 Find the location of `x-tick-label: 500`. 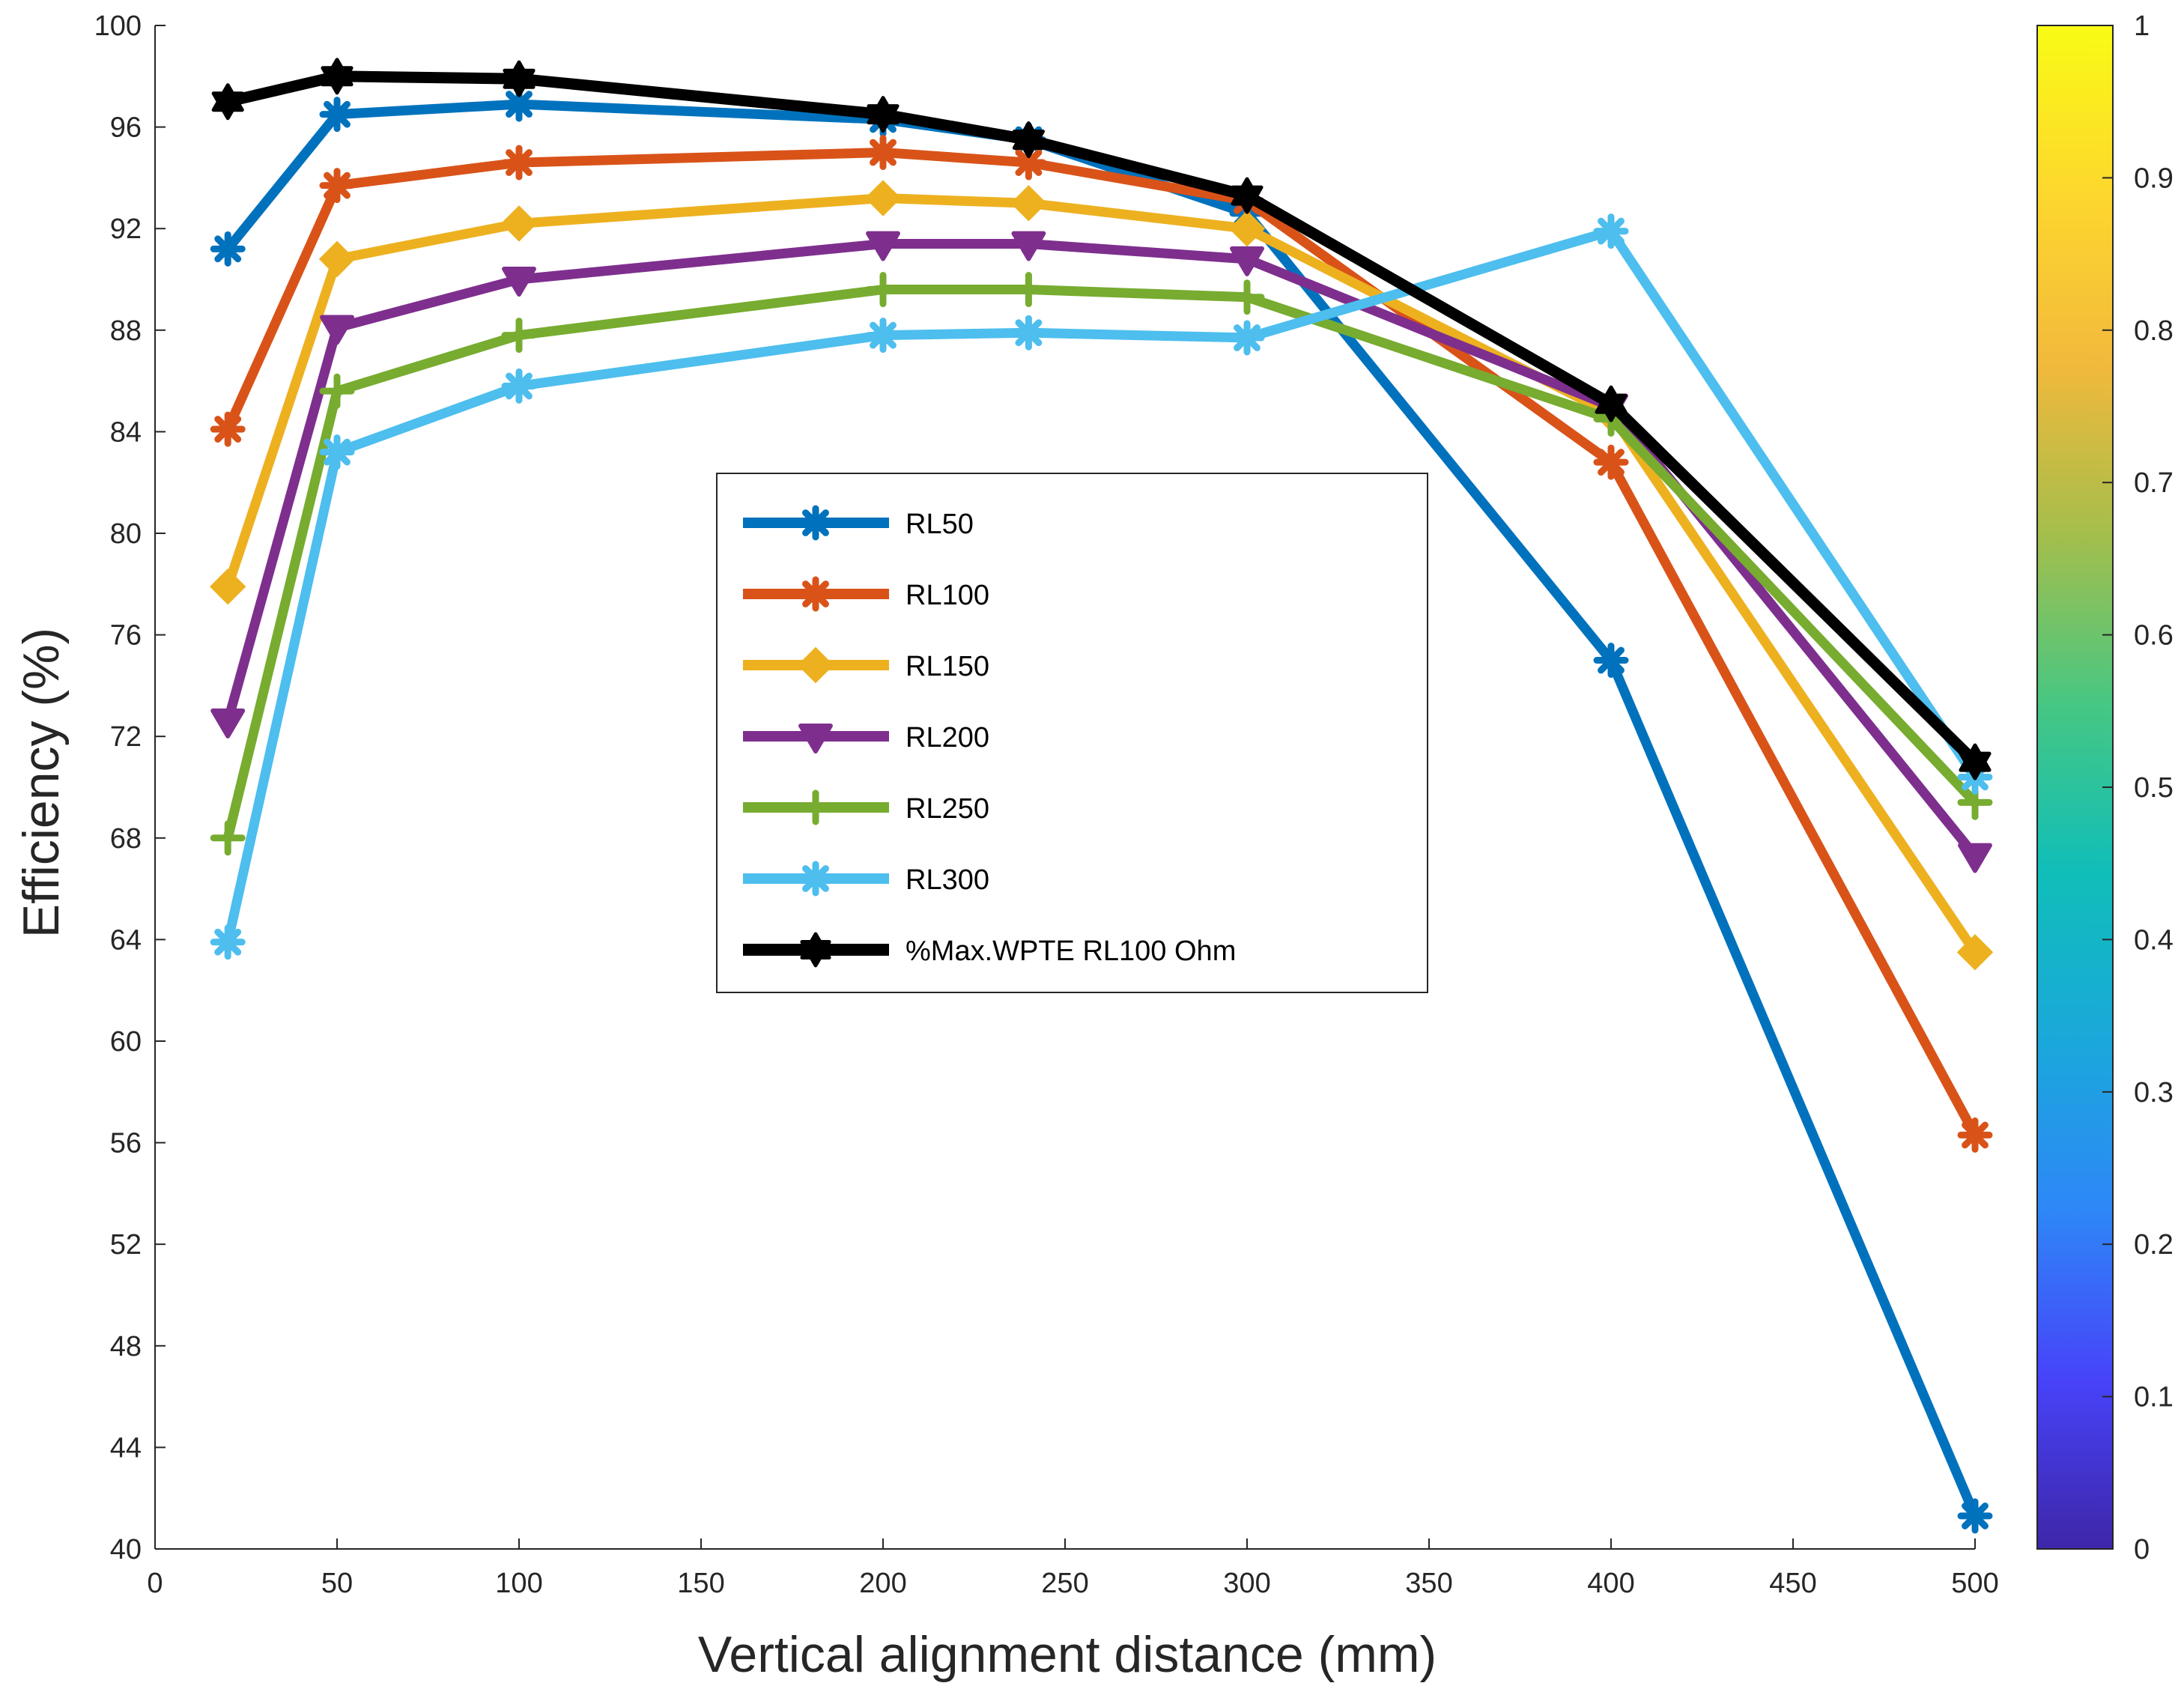

x-tick-label: 500 is located at coordinates (1974, 1583).